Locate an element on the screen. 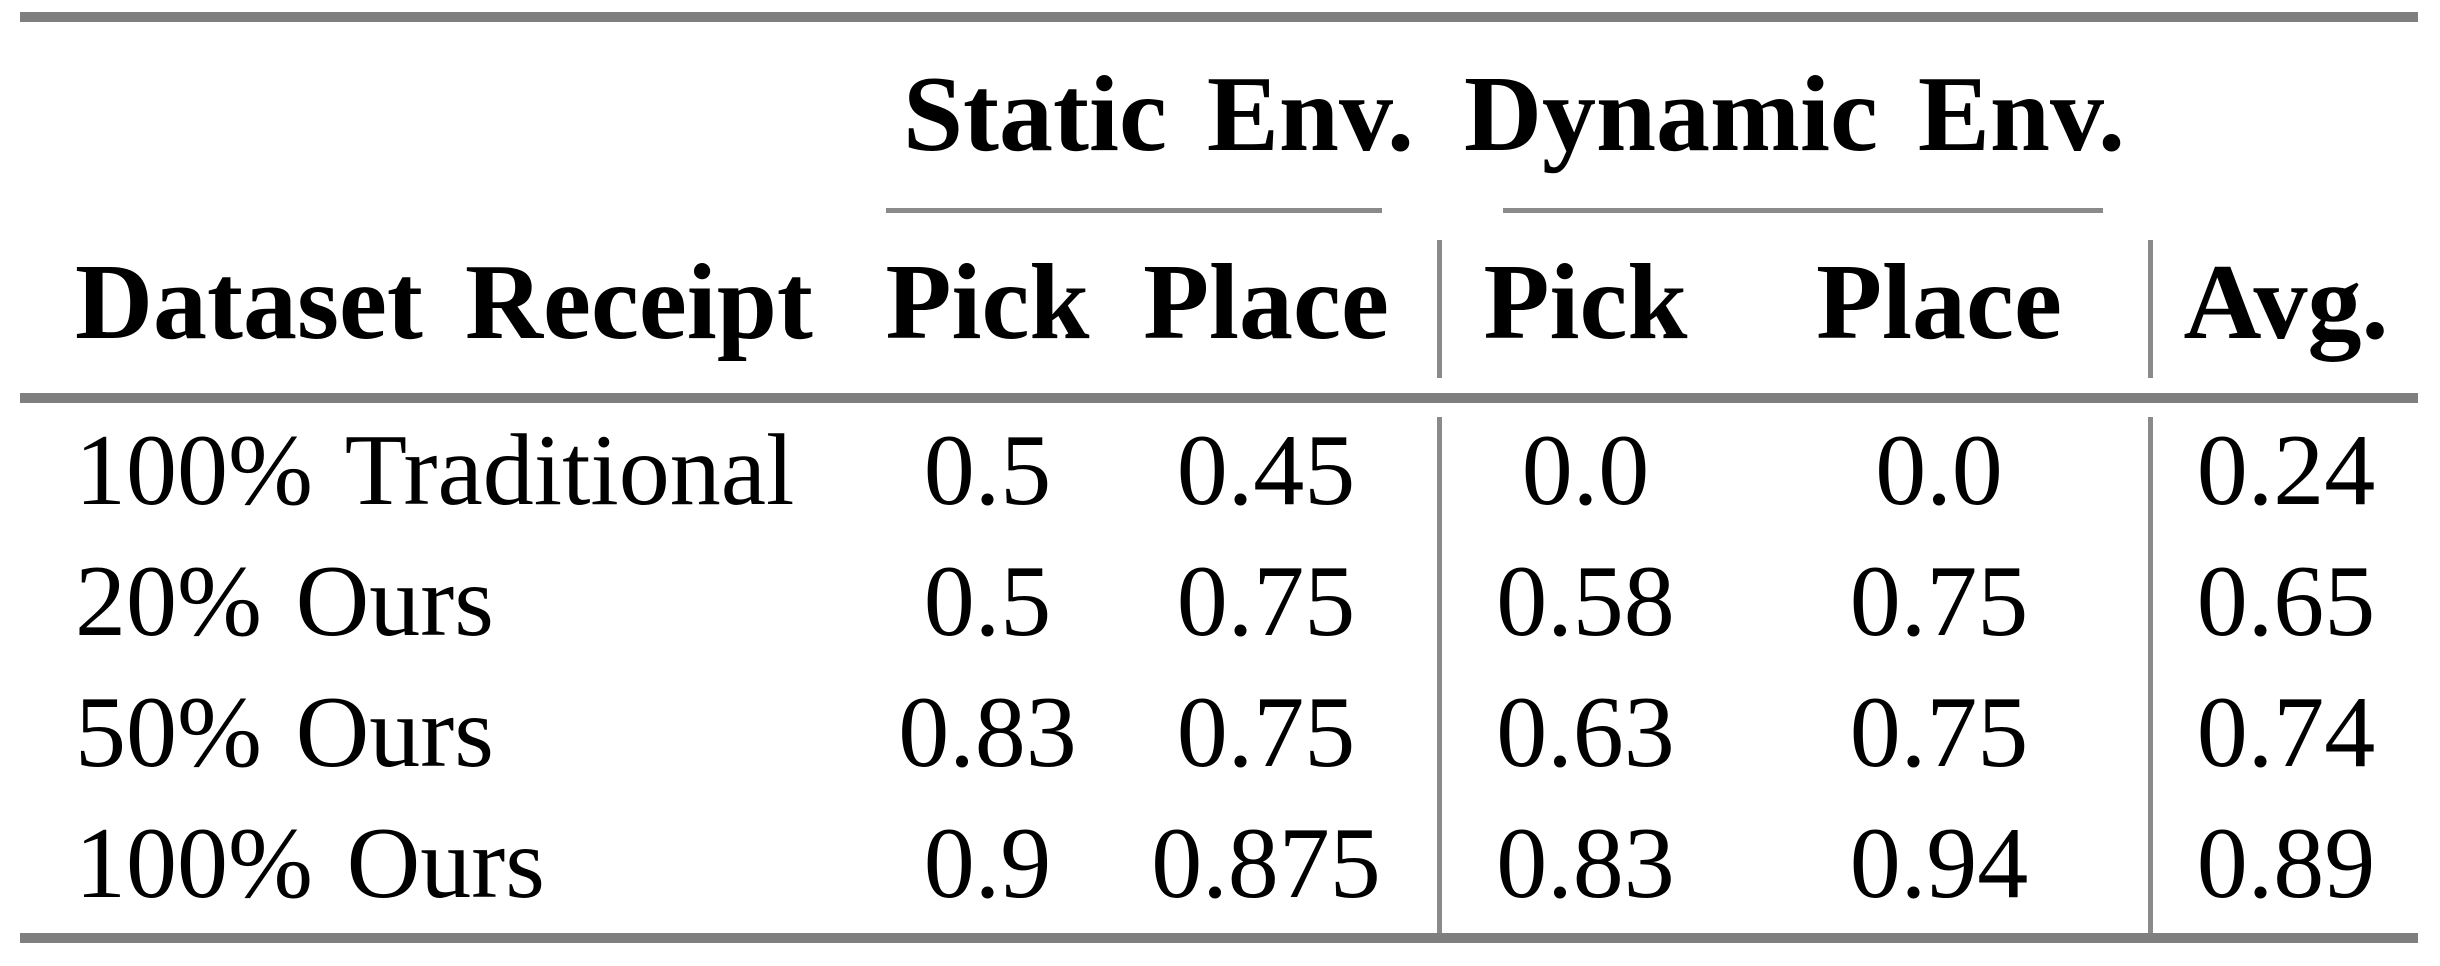 The height and width of the screenshot is (966, 2440). table-row: 50% Ours 0.83 0.75 0.63 0.75 0.74 is located at coordinates (1220, 732).